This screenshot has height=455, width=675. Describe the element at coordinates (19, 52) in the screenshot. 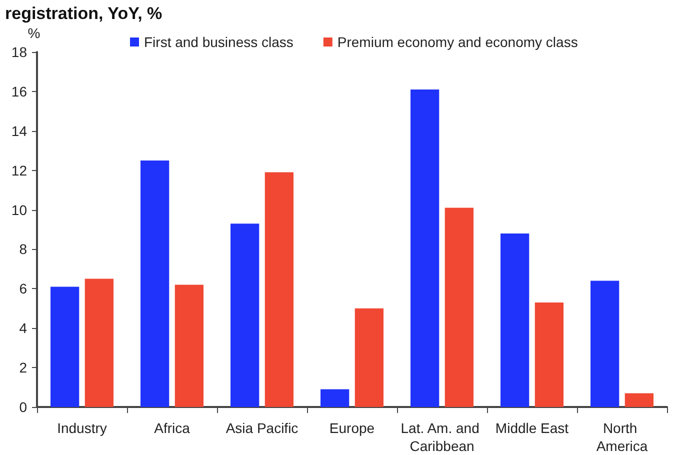

I see `y-tick-label: 18` at that location.